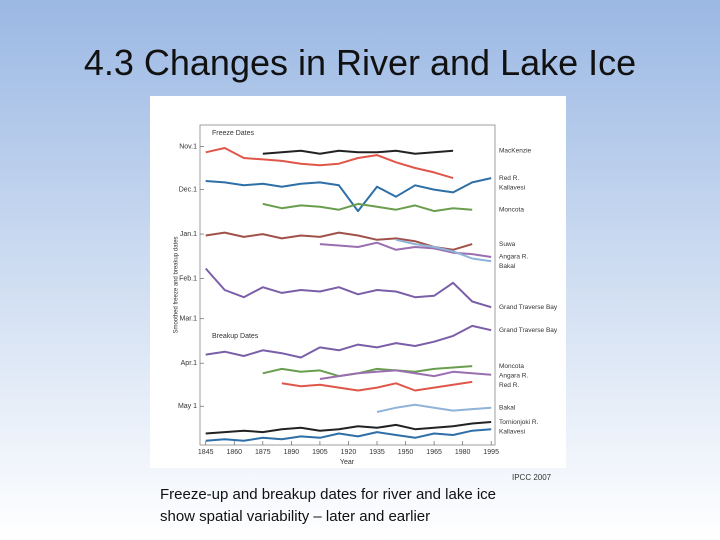 The width and height of the screenshot is (720, 540). Describe the element at coordinates (188, 278) in the screenshot. I see `y-tick-label: Feb.1` at that location.